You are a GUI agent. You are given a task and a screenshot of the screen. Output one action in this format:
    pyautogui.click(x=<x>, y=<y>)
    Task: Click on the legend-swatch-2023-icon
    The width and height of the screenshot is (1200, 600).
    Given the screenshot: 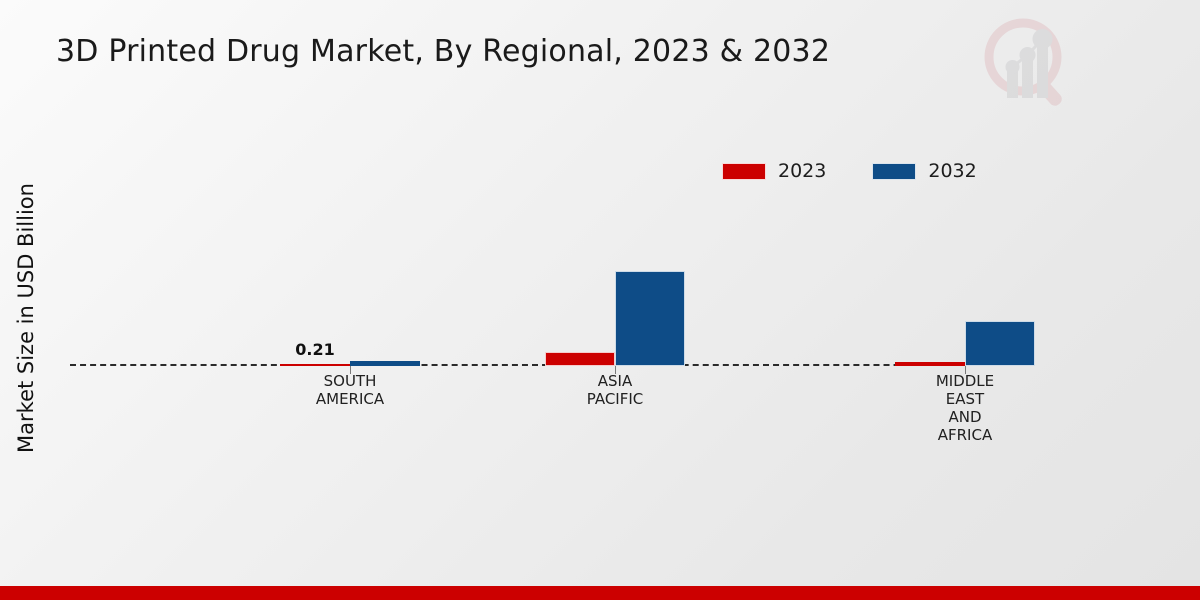 What is the action you would take?
    pyautogui.click(x=744, y=171)
    